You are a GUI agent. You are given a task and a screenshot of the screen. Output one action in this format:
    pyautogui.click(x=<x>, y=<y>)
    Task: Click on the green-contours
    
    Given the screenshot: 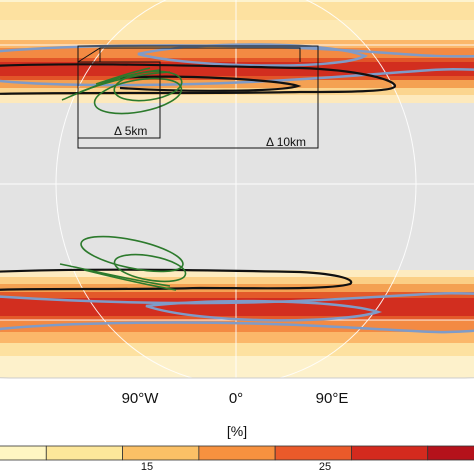 What is the action you would take?
    pyautogui.click(x=123, y=179)
    